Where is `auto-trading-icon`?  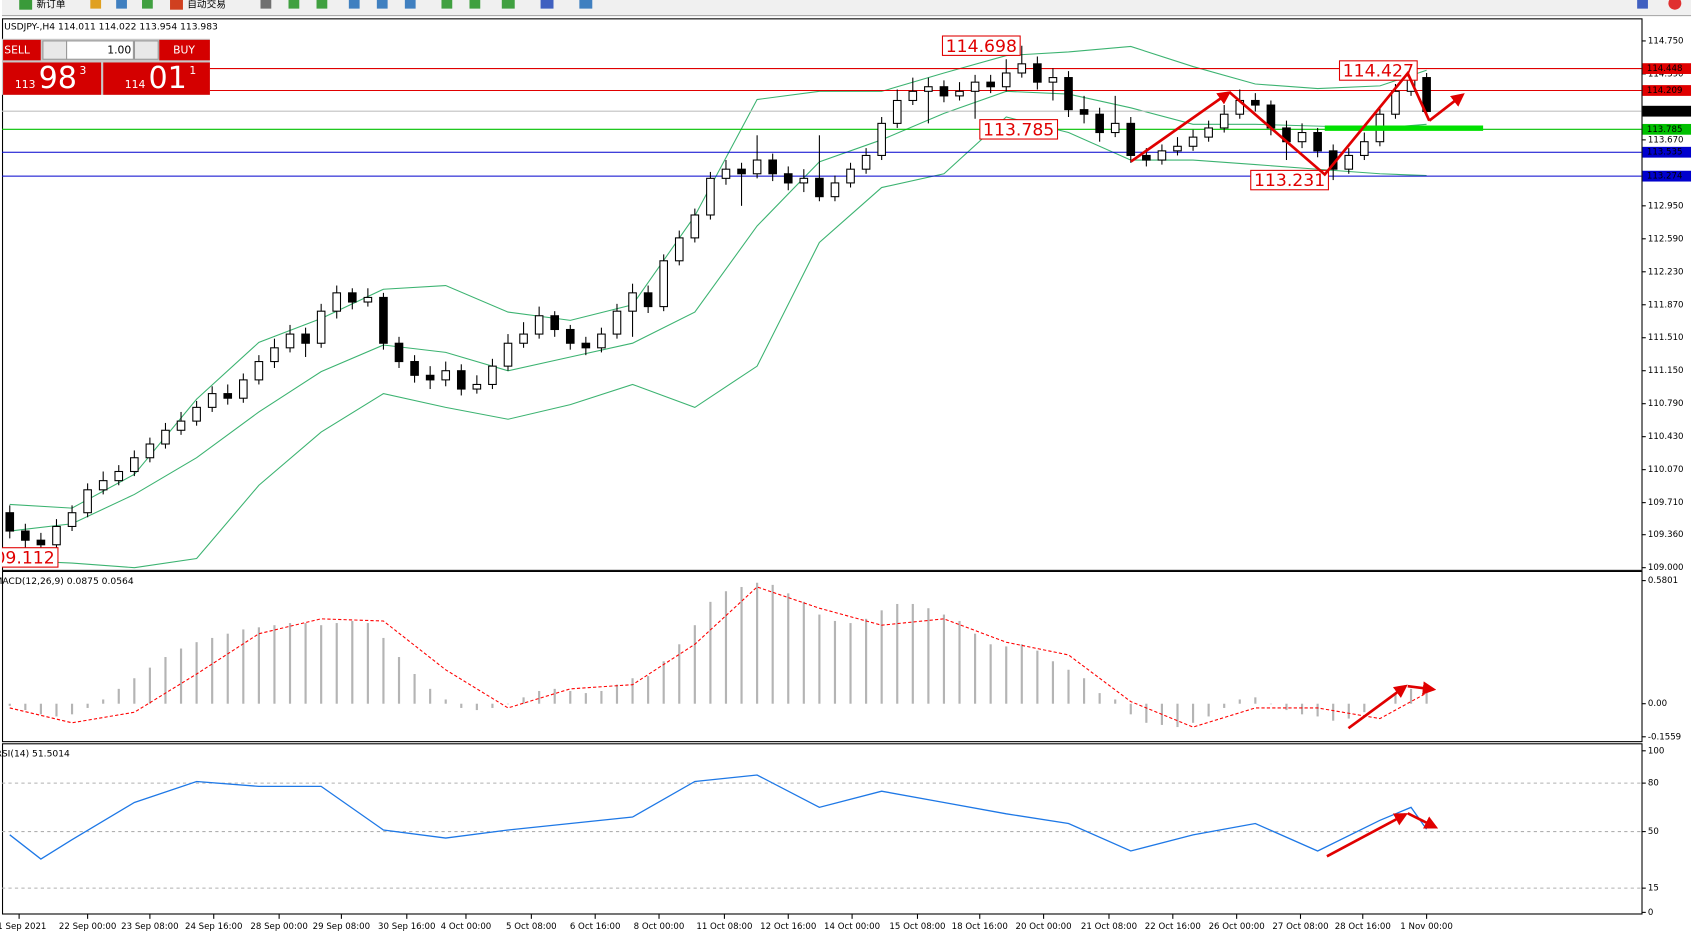
auto-trading-icon is located at coordinates (176, 5).